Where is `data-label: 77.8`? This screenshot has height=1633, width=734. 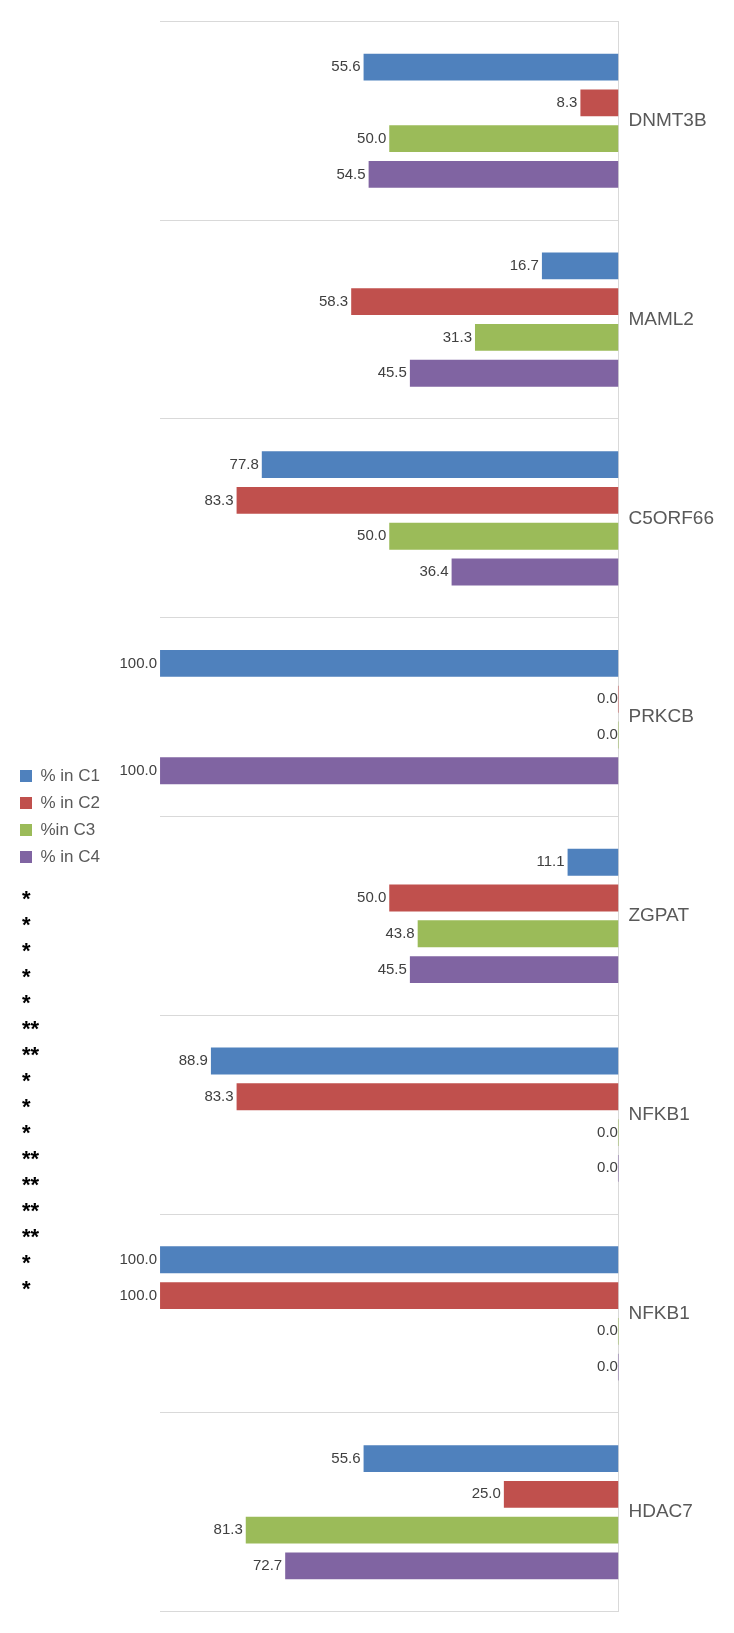 data-label: 77.8 is located at coordinates (244, 463).